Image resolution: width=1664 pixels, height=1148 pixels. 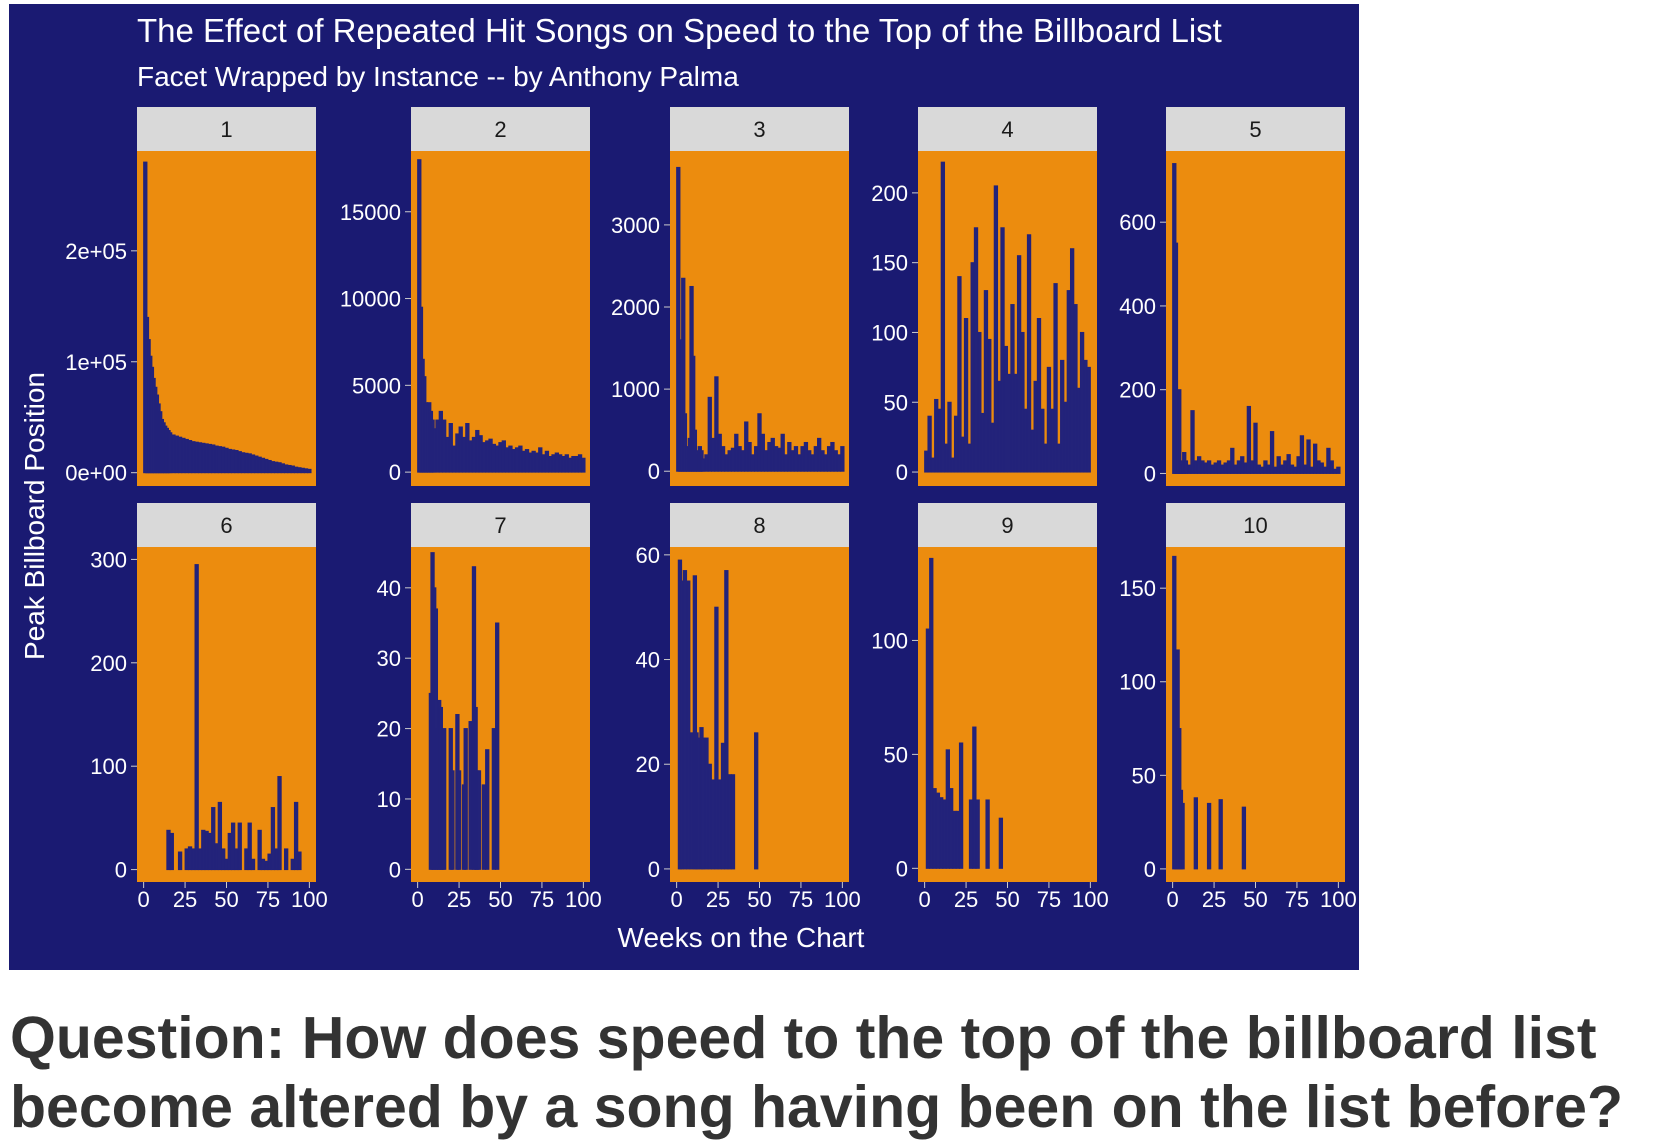 What do you see at coordinates (1232, 296) in the screenshot?
I see `facet-panel-5: 5 0 200 400 600` at bounding box center [1232, 296].